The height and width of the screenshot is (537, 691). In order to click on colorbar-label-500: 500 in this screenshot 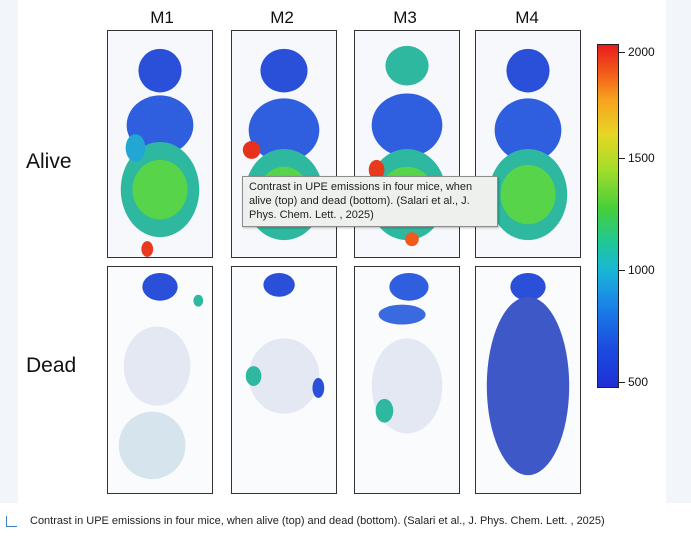, I will do `click(638, 382)`.